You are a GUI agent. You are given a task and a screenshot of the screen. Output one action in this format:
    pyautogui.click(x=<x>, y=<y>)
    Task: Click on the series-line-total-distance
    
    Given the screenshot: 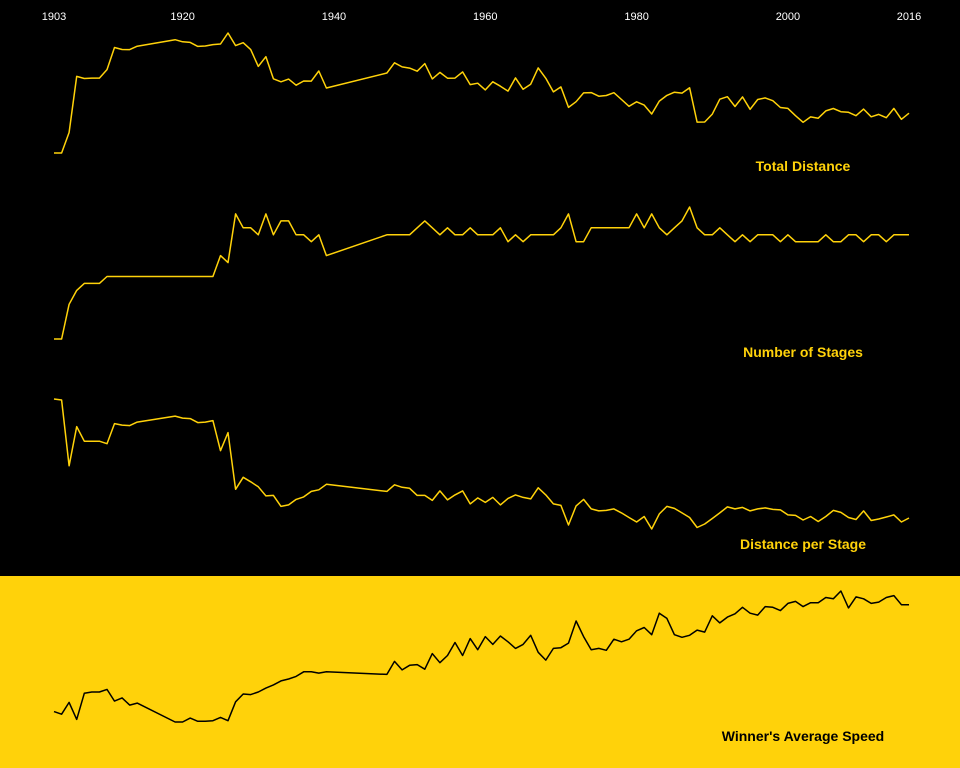 What is the action you would take?
    pyautogui.click(x=482, y=93)
    